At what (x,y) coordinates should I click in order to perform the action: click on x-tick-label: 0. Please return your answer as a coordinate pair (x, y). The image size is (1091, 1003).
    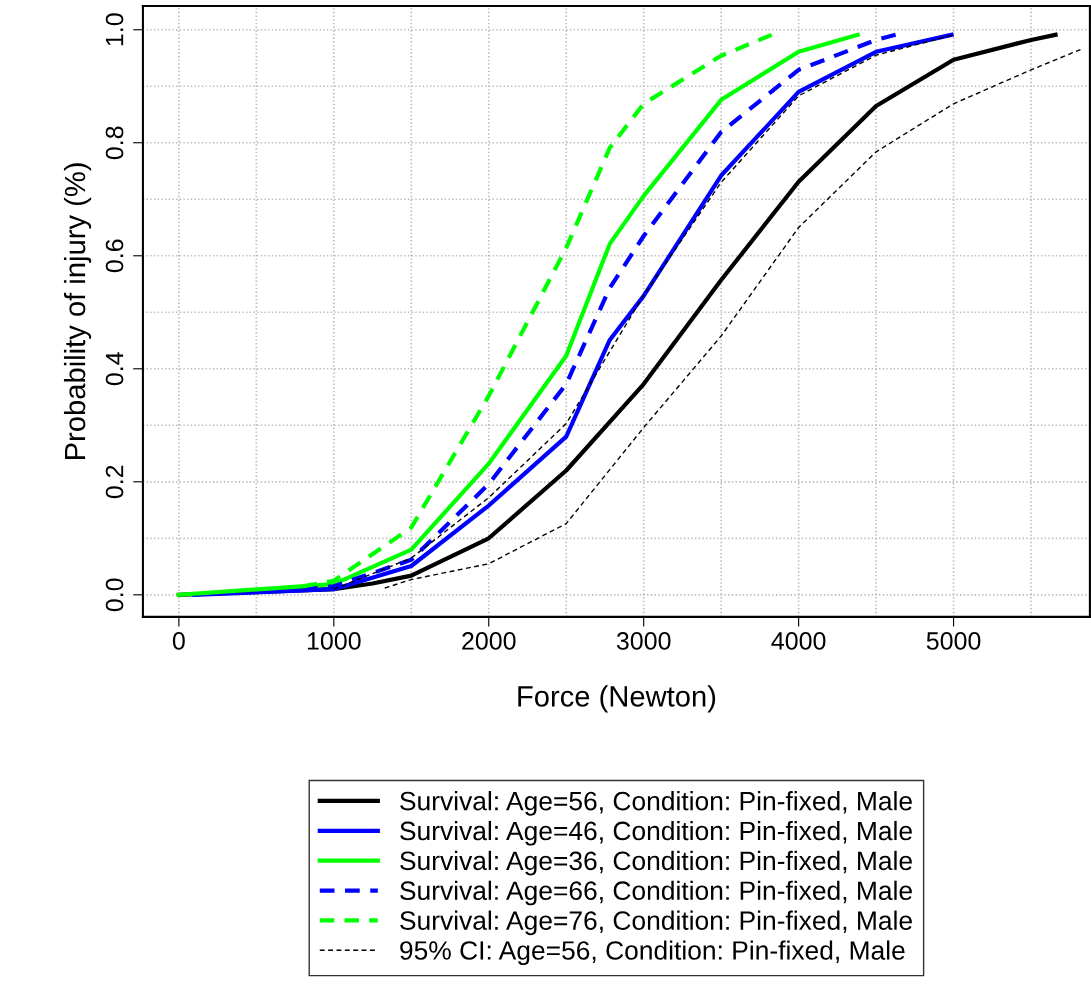
    Looking at the image, I should click on (178, 641).